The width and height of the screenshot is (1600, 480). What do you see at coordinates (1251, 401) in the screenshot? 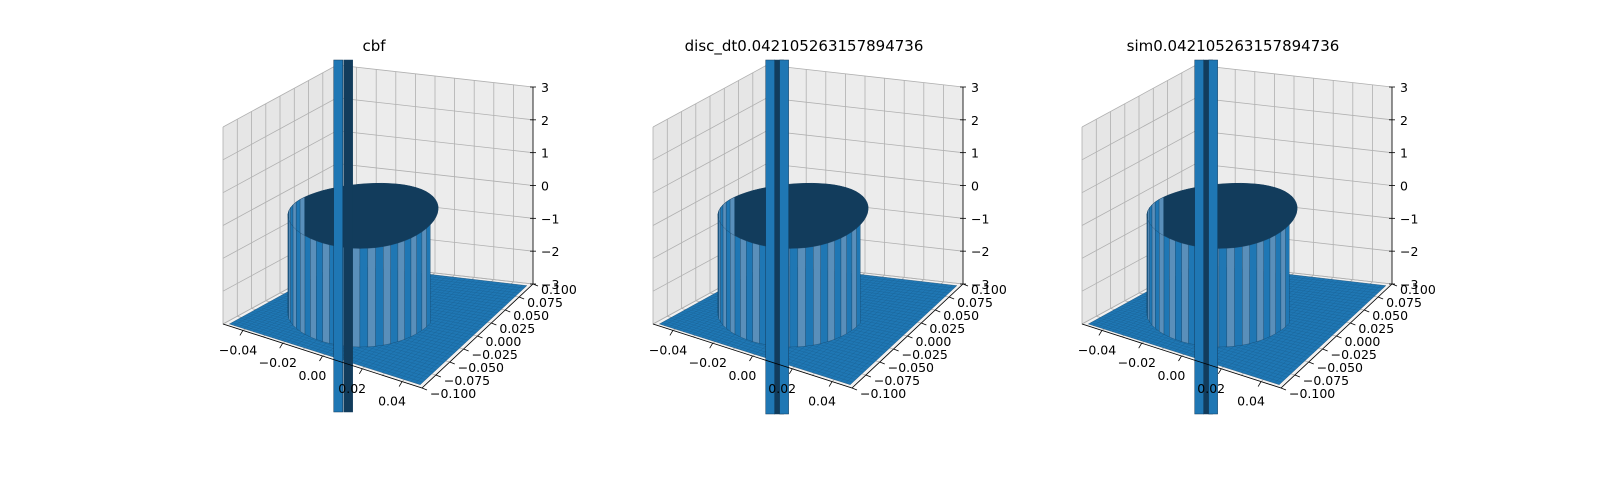
I see `x-tick-label: 0.04` at bounding box center [1251, 401].